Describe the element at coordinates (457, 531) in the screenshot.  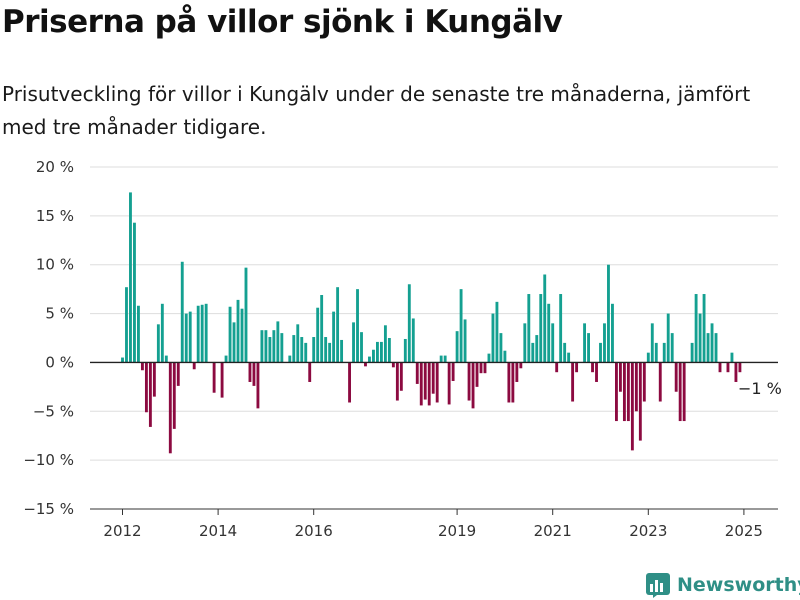
I see `x-tick-label: 2019` at that location.